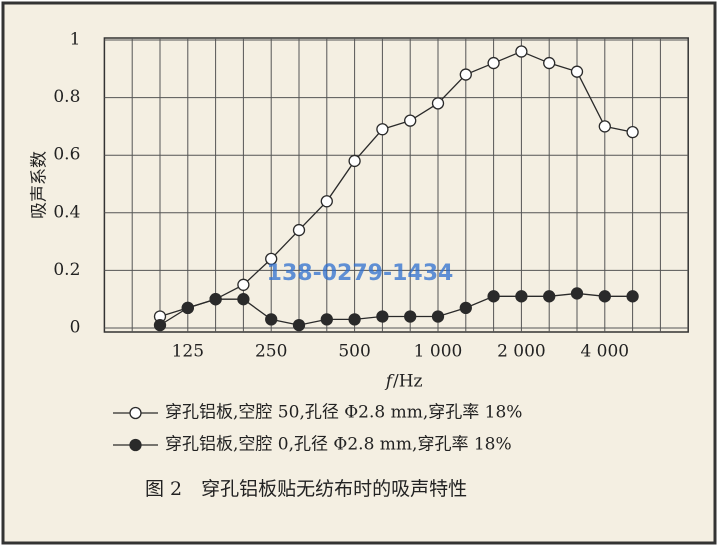 This screenshot has height=550, width=720. Describe the element at coordinates (271, 352) in the screenshot. I see `x-tick-label: 250` at that location.